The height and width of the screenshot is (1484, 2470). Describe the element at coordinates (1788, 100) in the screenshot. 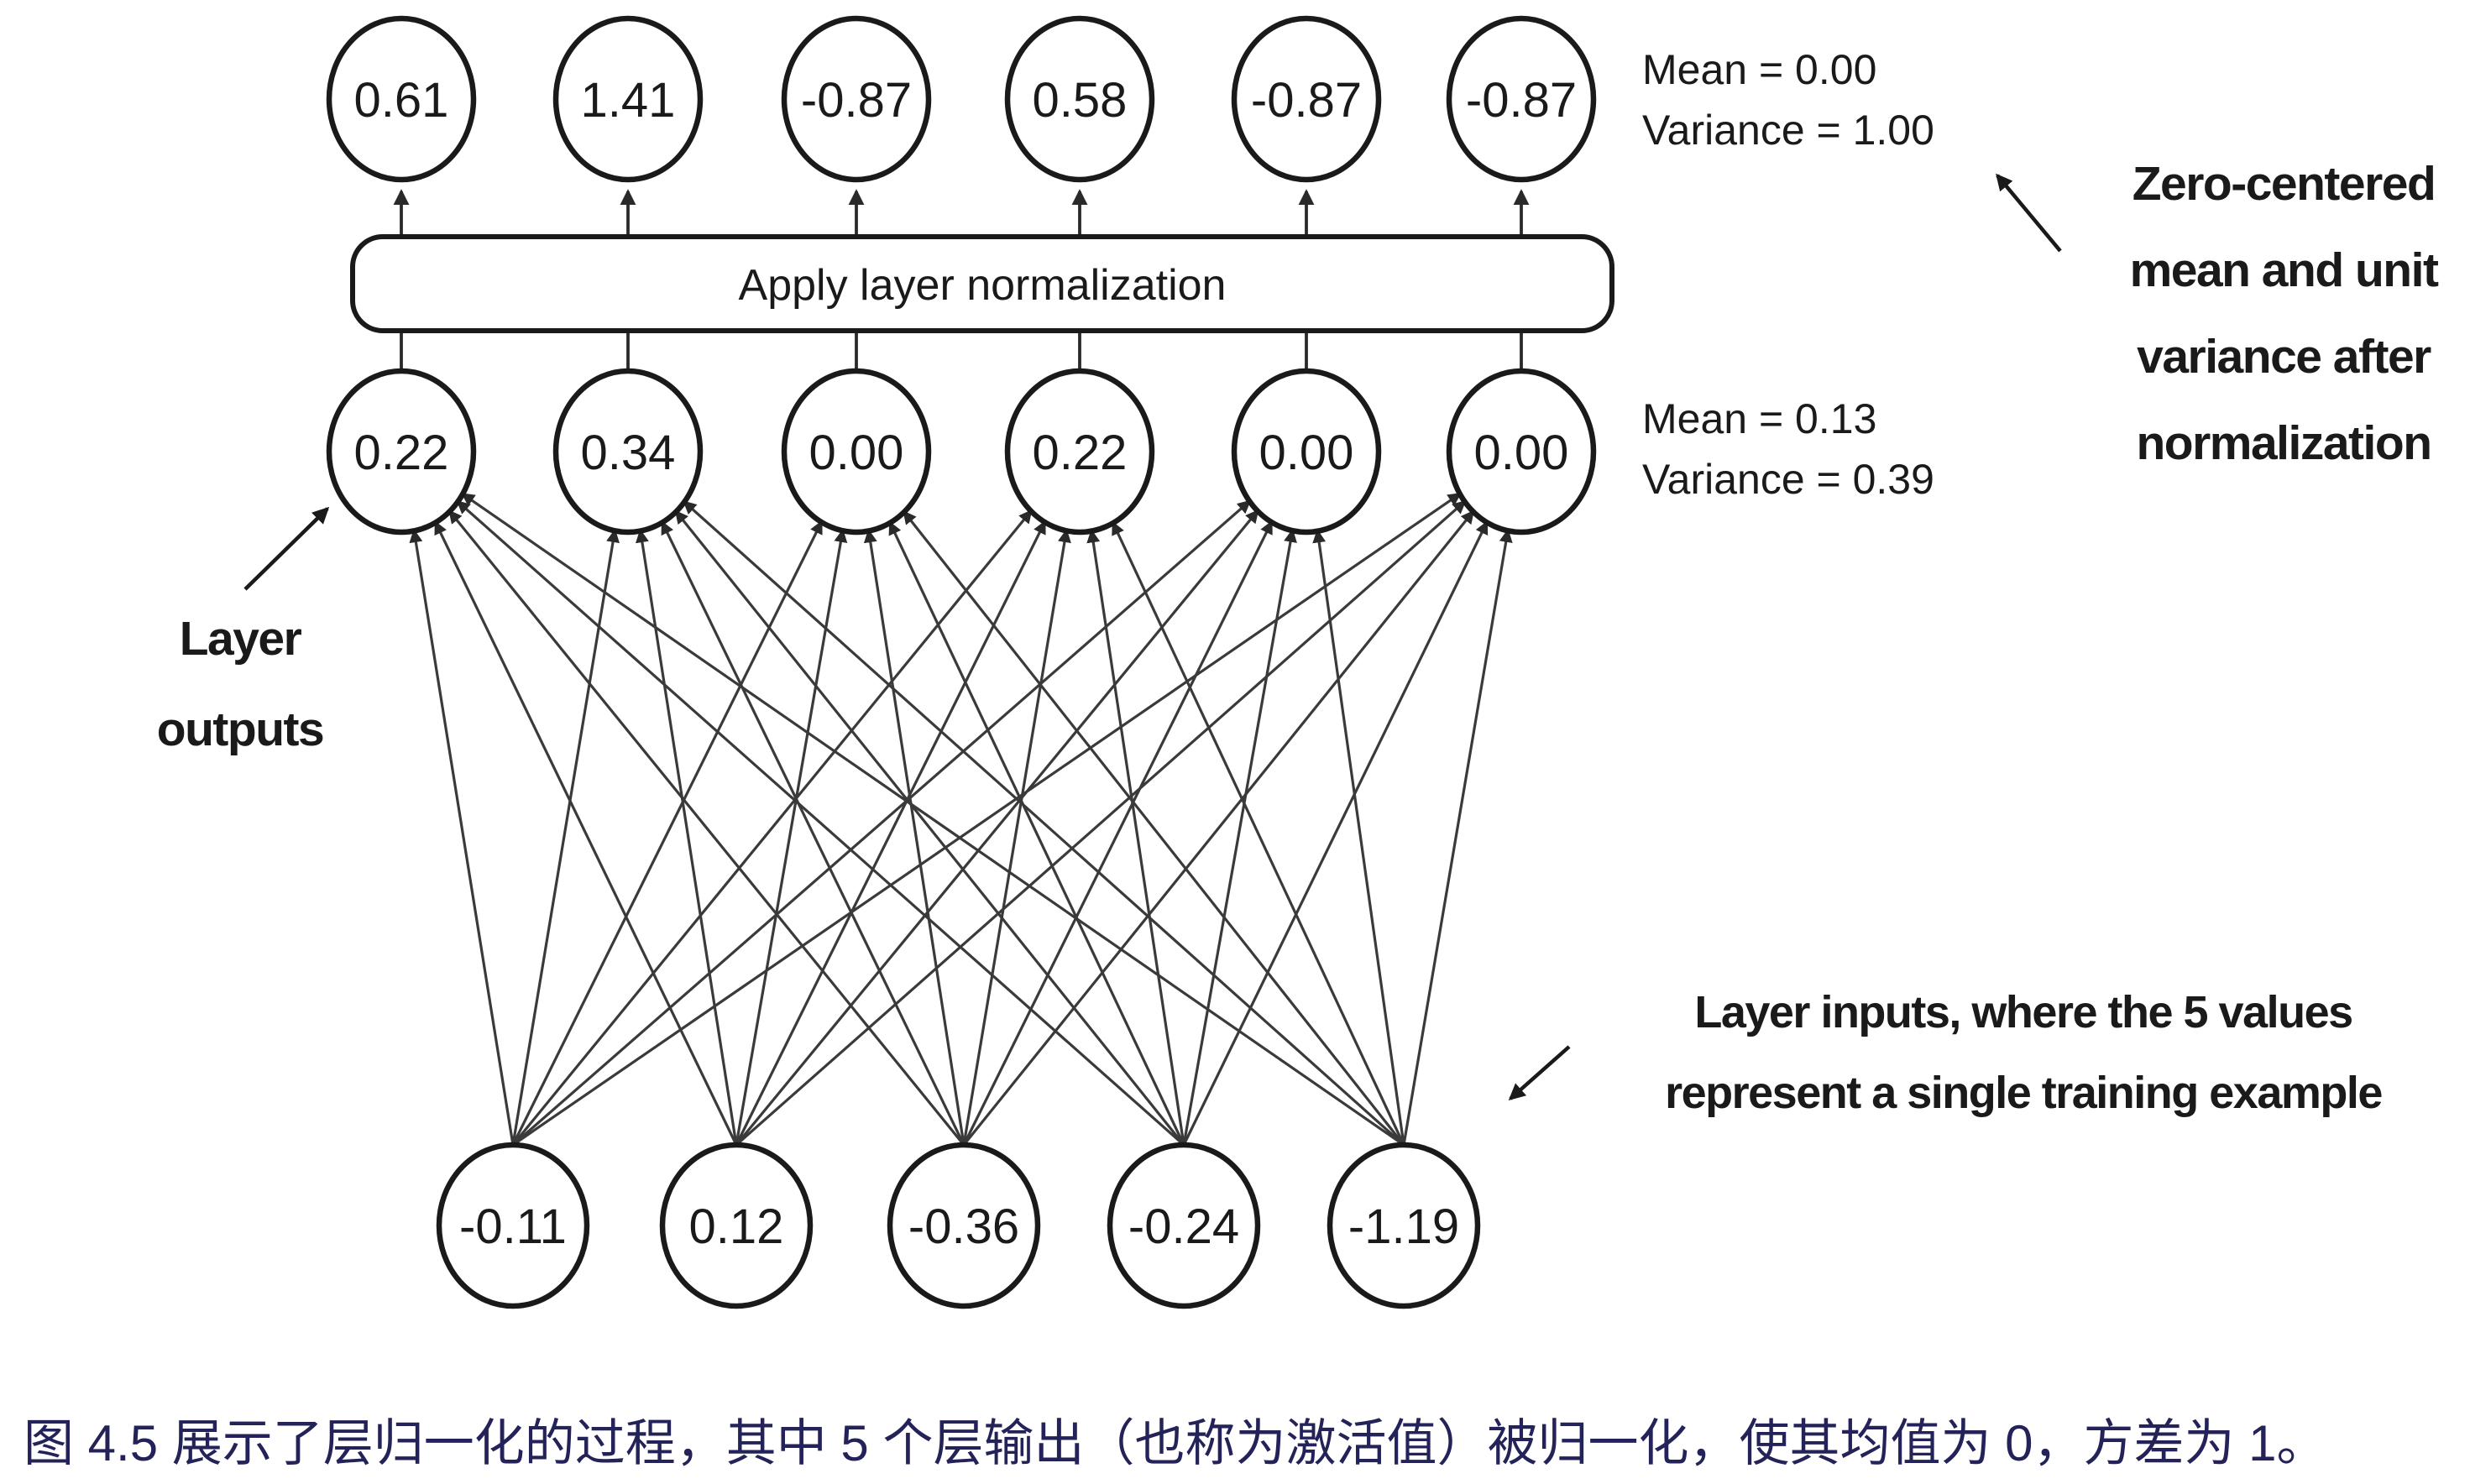

I see `stats-after-normalization: Mean = 0.00 Variance = 1.00` at that location.